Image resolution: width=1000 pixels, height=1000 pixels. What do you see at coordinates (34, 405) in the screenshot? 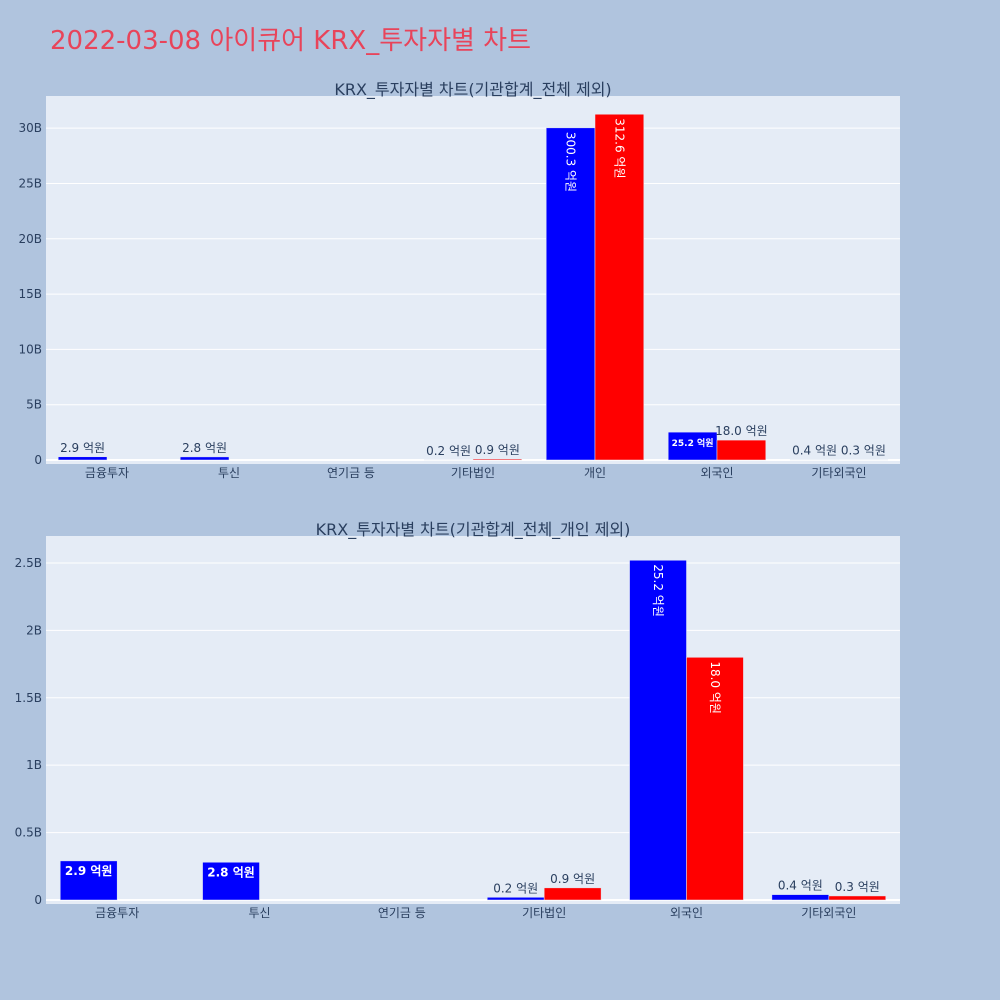
I see `y-tick-label: 5B` at bounding box center [34, 405].